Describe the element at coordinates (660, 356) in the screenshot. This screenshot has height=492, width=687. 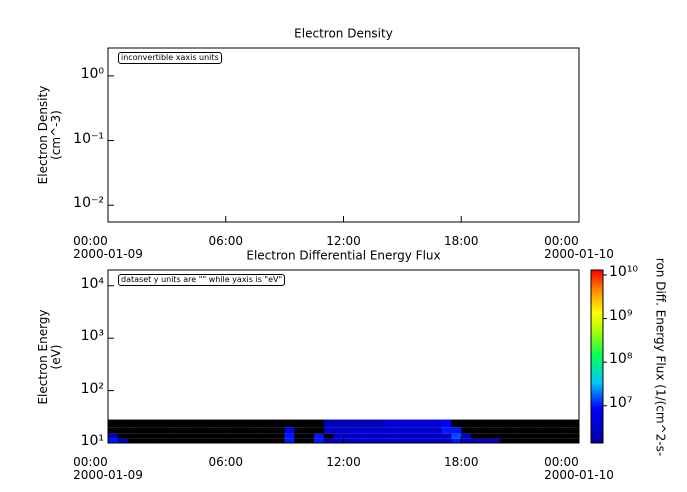
I see `colorbar-label: ron Diff. Energy Flux (1/(cm^2-s-` at that location.